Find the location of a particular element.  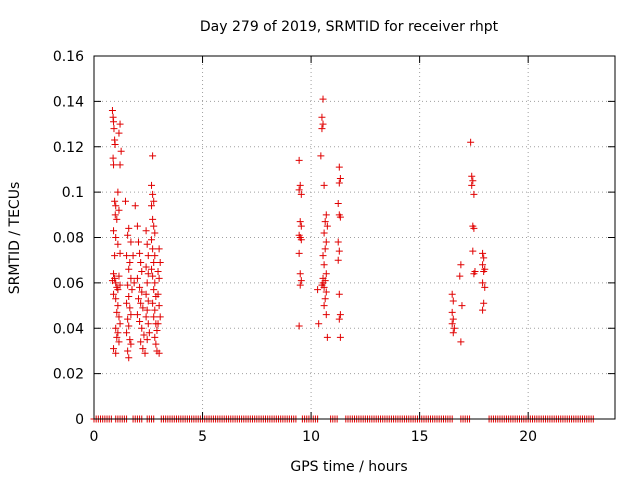

y-tick-label: 0.14 is located at coordinates (68, 102).